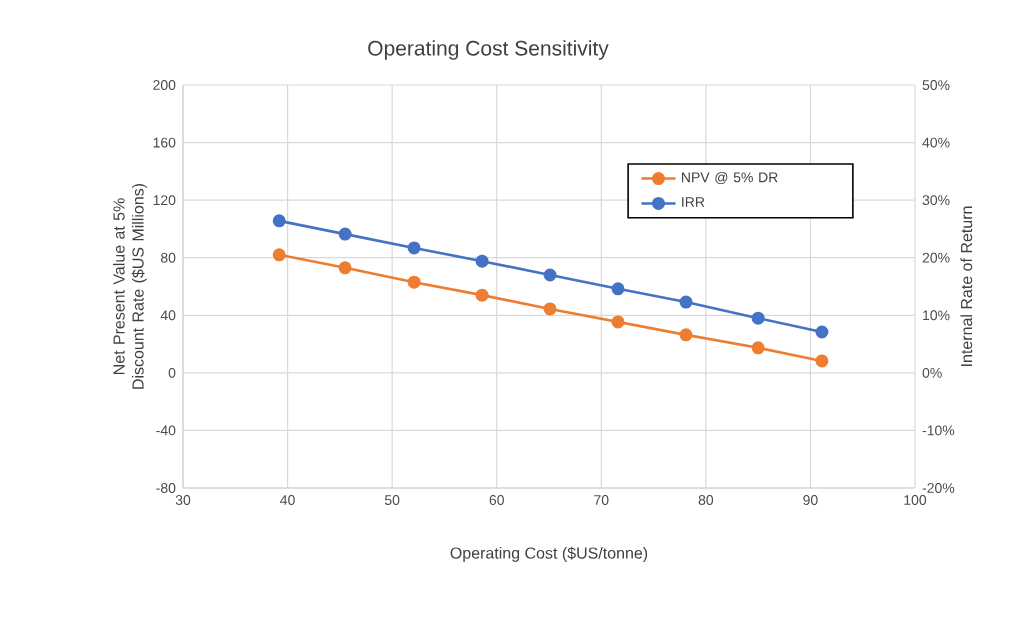 This screenshot has height=634, width=1021. I want to click on y2-axis-title: Internal Rate of Return, so click(966, 286).